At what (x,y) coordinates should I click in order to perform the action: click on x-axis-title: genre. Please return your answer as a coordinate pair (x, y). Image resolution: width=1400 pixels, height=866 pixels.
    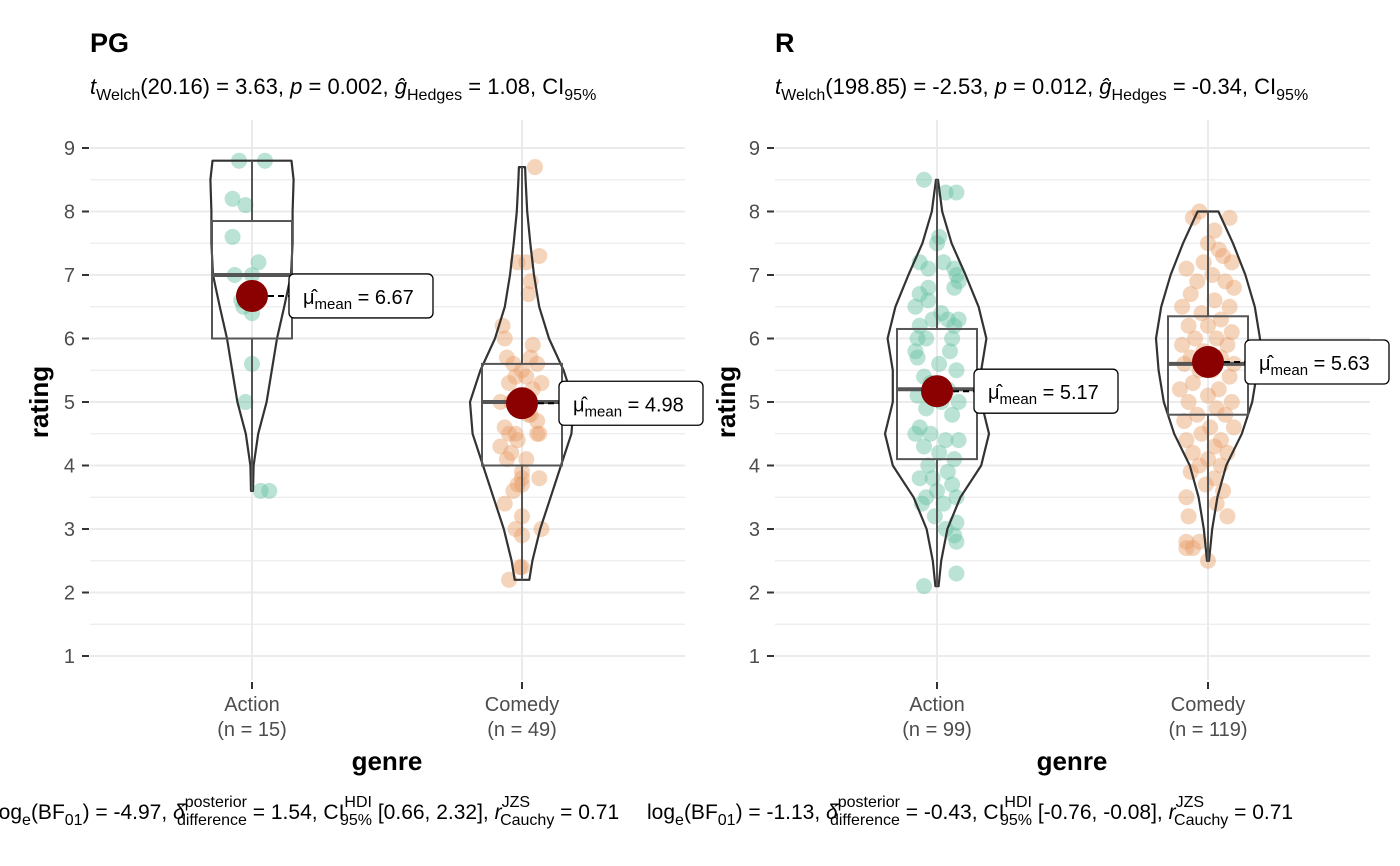
    Looking at the image, I should click on (1072, 761).